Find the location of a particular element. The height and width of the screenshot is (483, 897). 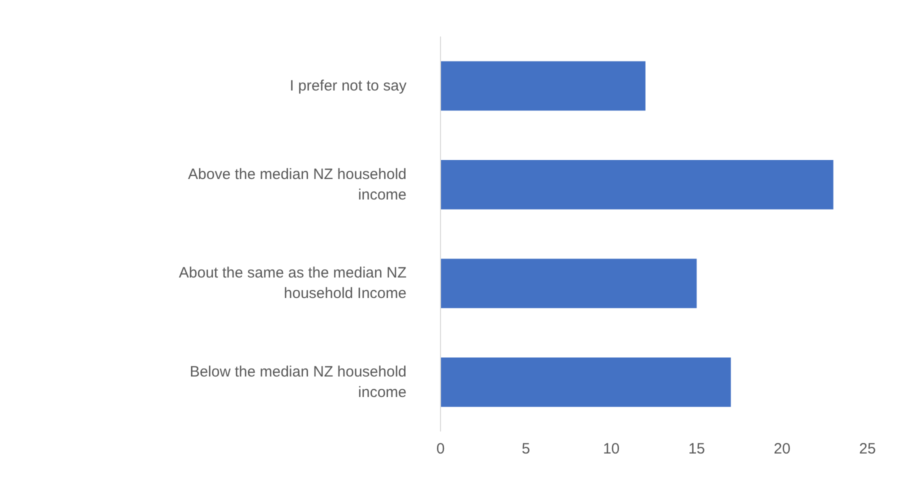

x-tick-label: 5 is located at coordinates (526, 449).